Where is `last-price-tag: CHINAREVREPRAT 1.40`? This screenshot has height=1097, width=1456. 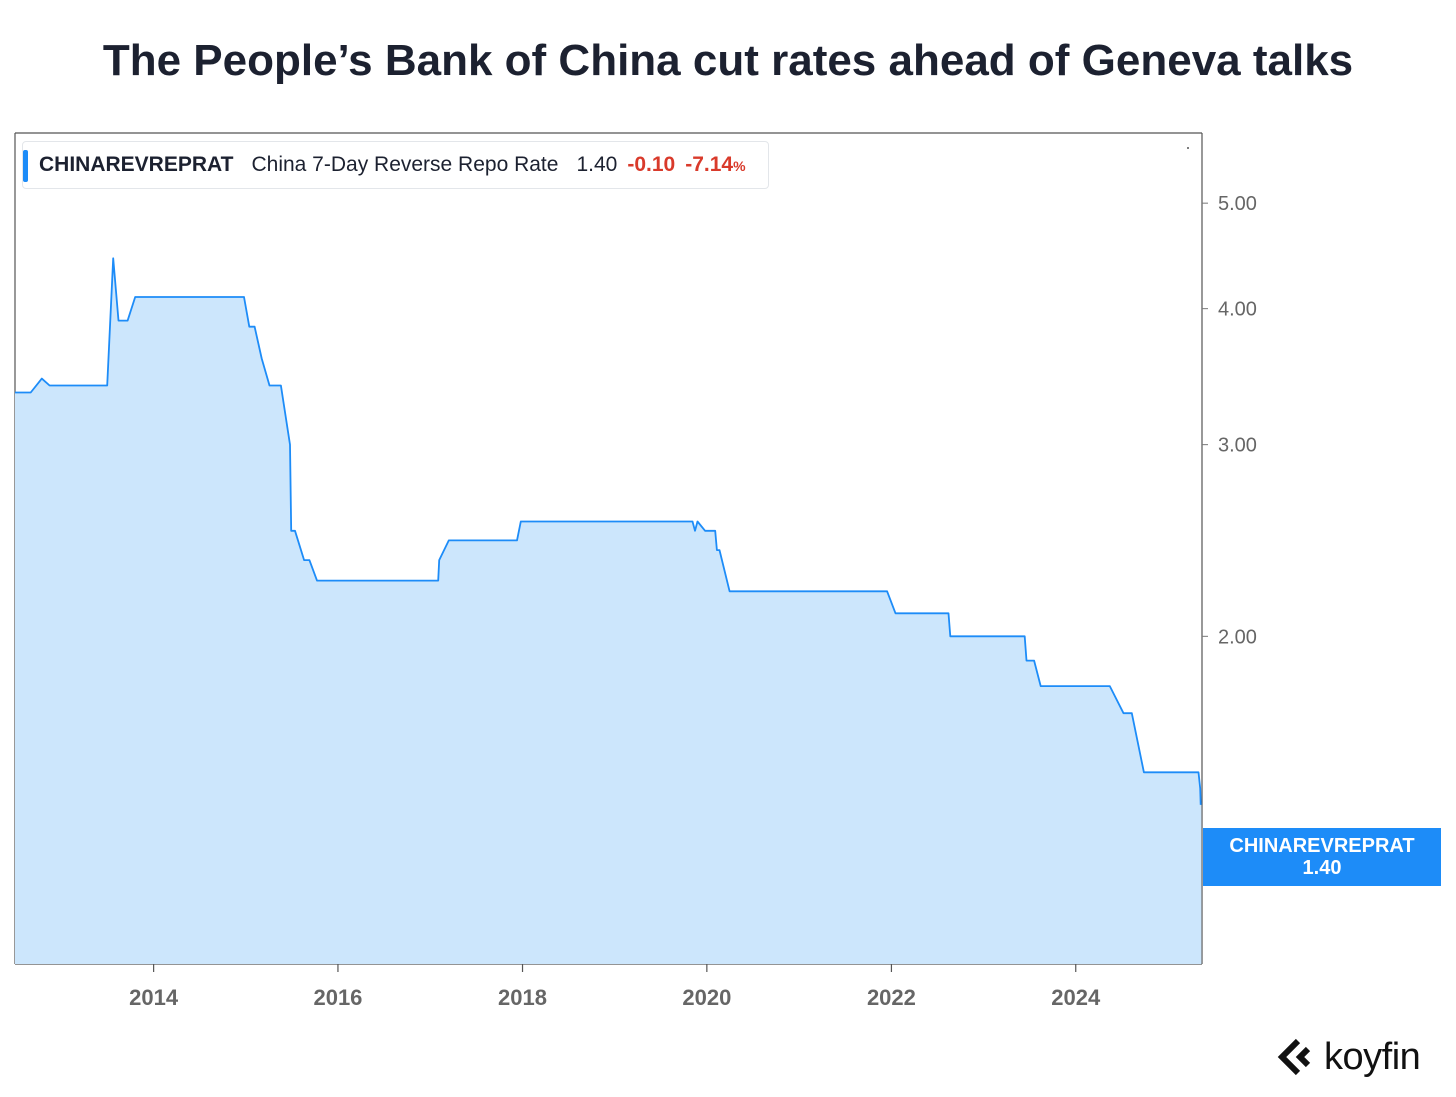 last-price-tag: CHINAREVREPRAT 1.40 is located at coordinates (1322, 857).